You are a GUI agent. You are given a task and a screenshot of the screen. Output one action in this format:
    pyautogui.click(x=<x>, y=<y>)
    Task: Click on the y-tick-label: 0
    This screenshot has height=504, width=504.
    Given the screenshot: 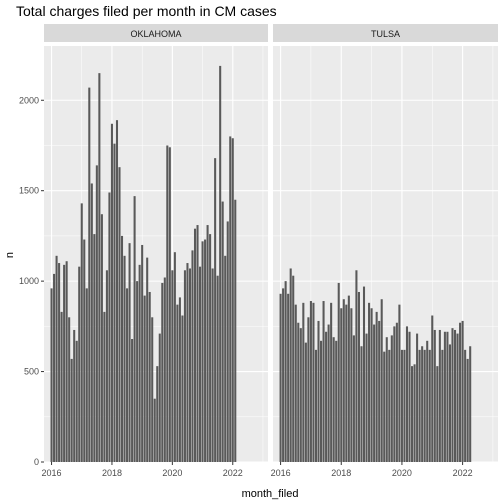 What is the action you would take?
    pyautogui.click(x=36, y=462)
    